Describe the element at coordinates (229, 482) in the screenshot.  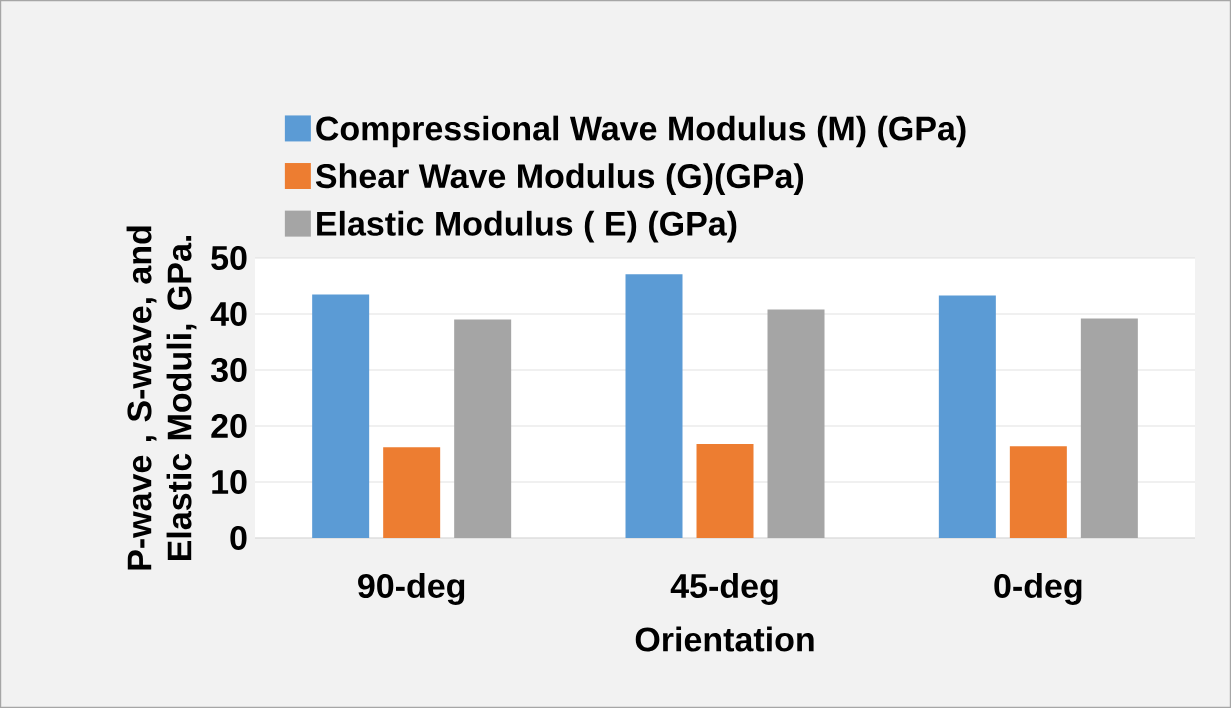
I see `y-tick-label: 10` at that location.